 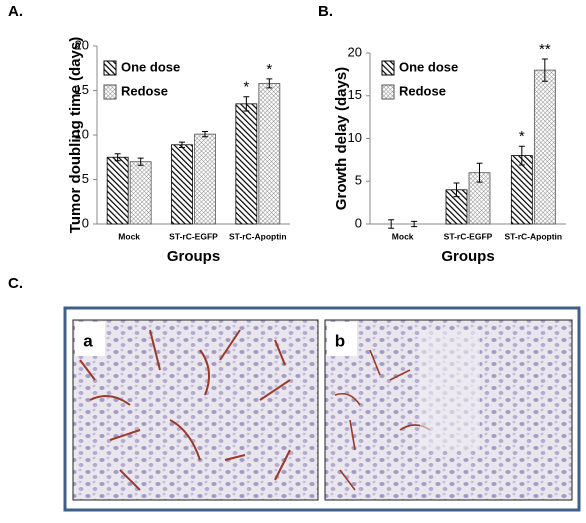 I want to click on image-label: b, so click(x=340, y=340).